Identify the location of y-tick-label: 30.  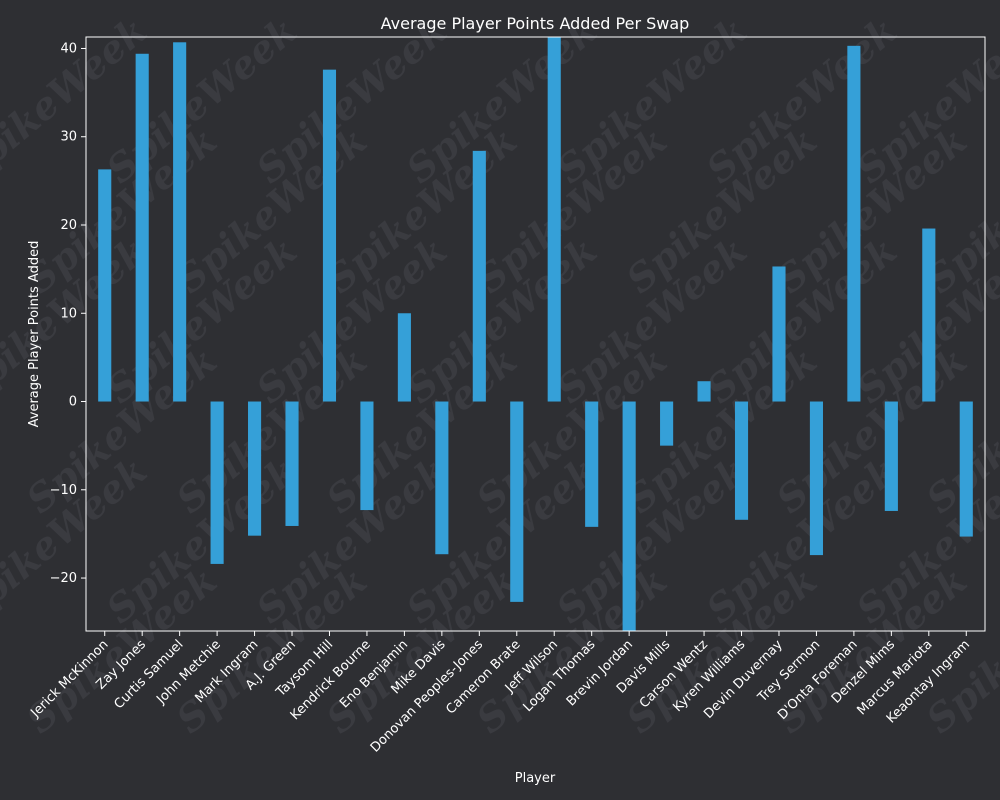
(68, 137).